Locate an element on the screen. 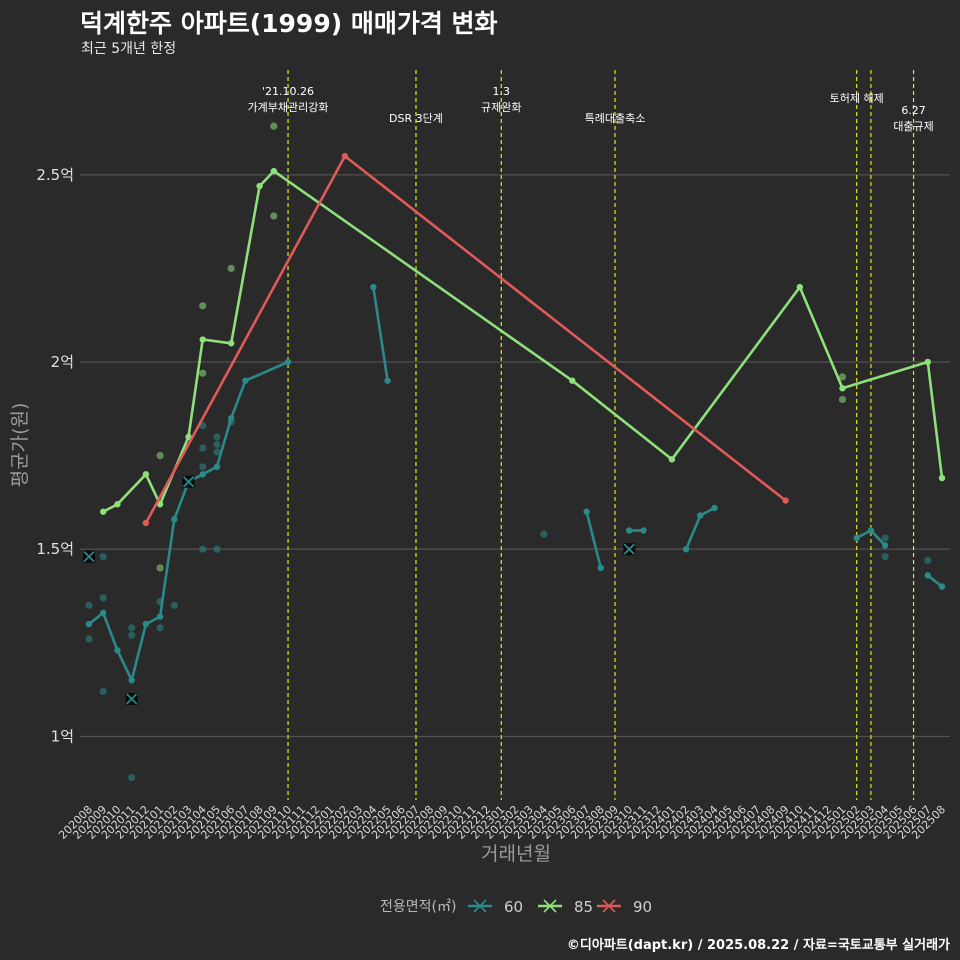 This screenshot has height=960, width=960. chart-title: 덕계한주 아파트(1999) 매매가격 변화 is located at coordinates (289, 23).